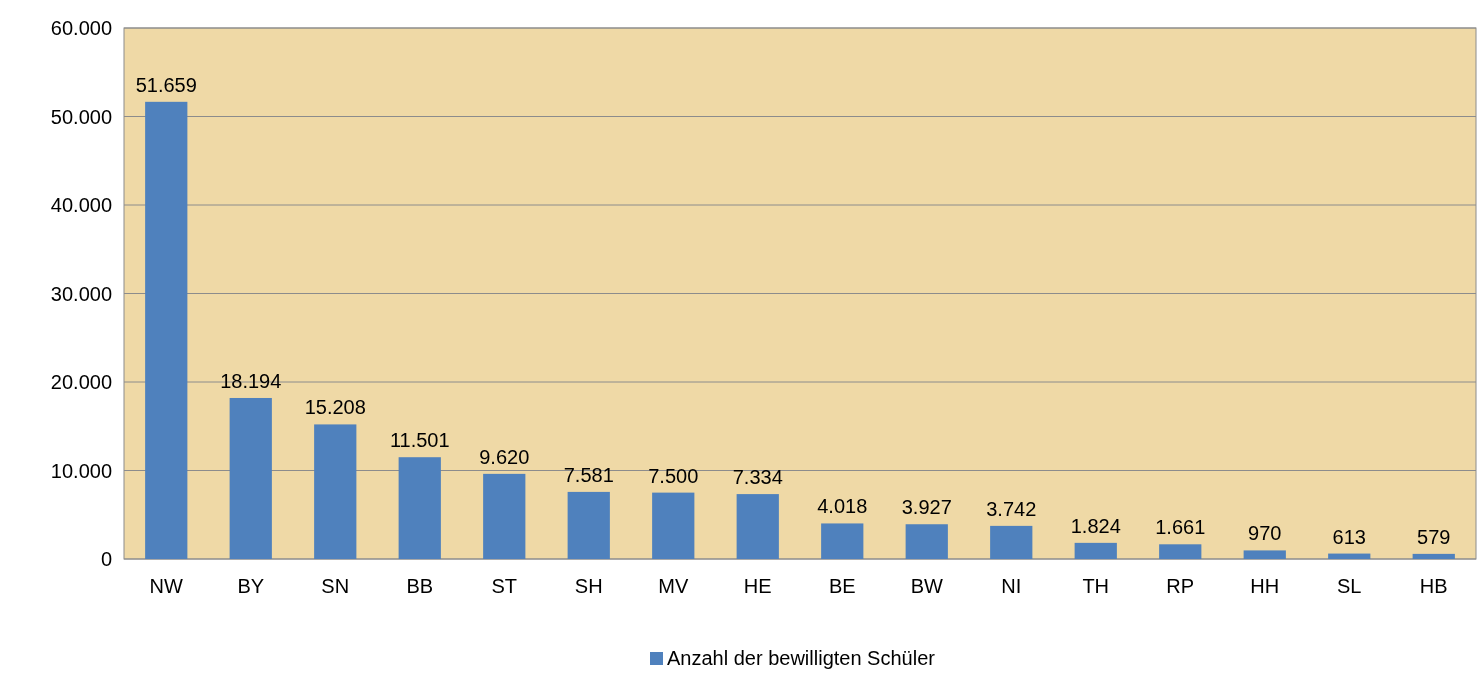  Describe the element at coordinates (420, 586) in the screenshot. I see `x-tick-label: BB` at that location.